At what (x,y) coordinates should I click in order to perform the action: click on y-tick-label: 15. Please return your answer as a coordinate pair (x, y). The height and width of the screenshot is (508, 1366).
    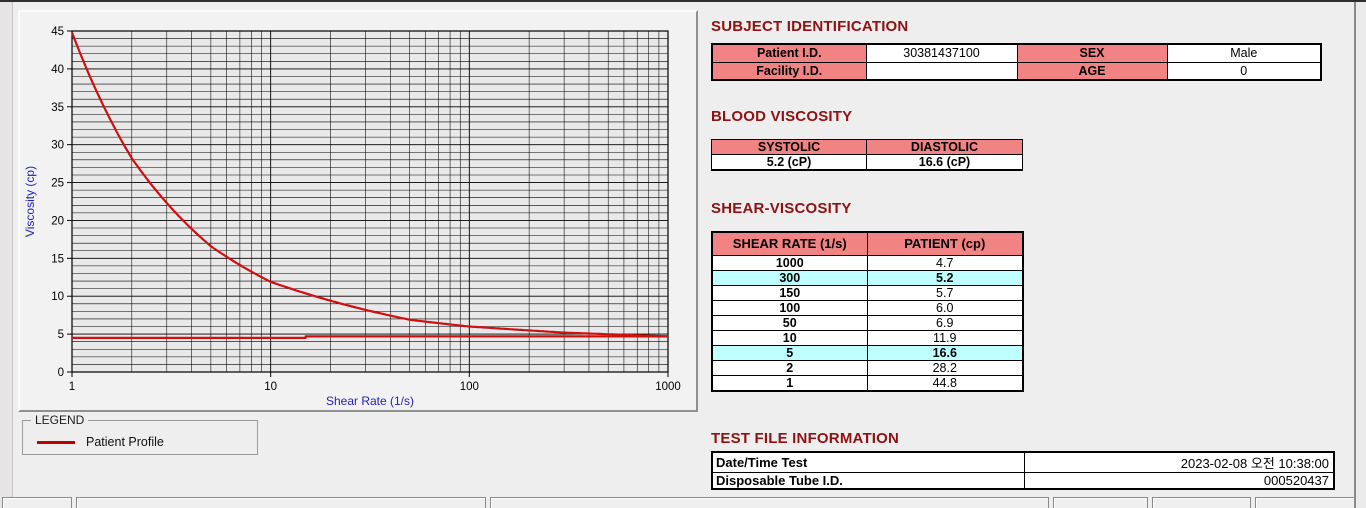
    Looking at the image, I should click on (57, 259).